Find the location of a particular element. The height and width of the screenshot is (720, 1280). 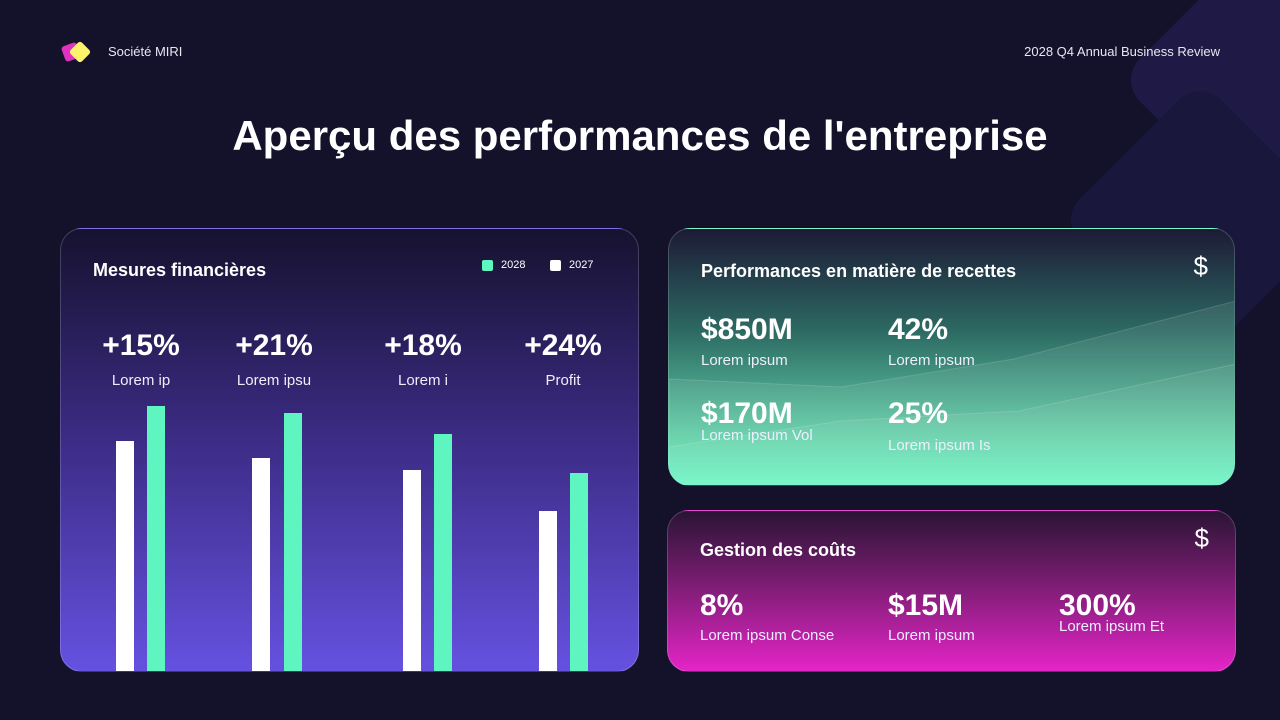

metric-value: $850M is located at coordinates (747, 329).